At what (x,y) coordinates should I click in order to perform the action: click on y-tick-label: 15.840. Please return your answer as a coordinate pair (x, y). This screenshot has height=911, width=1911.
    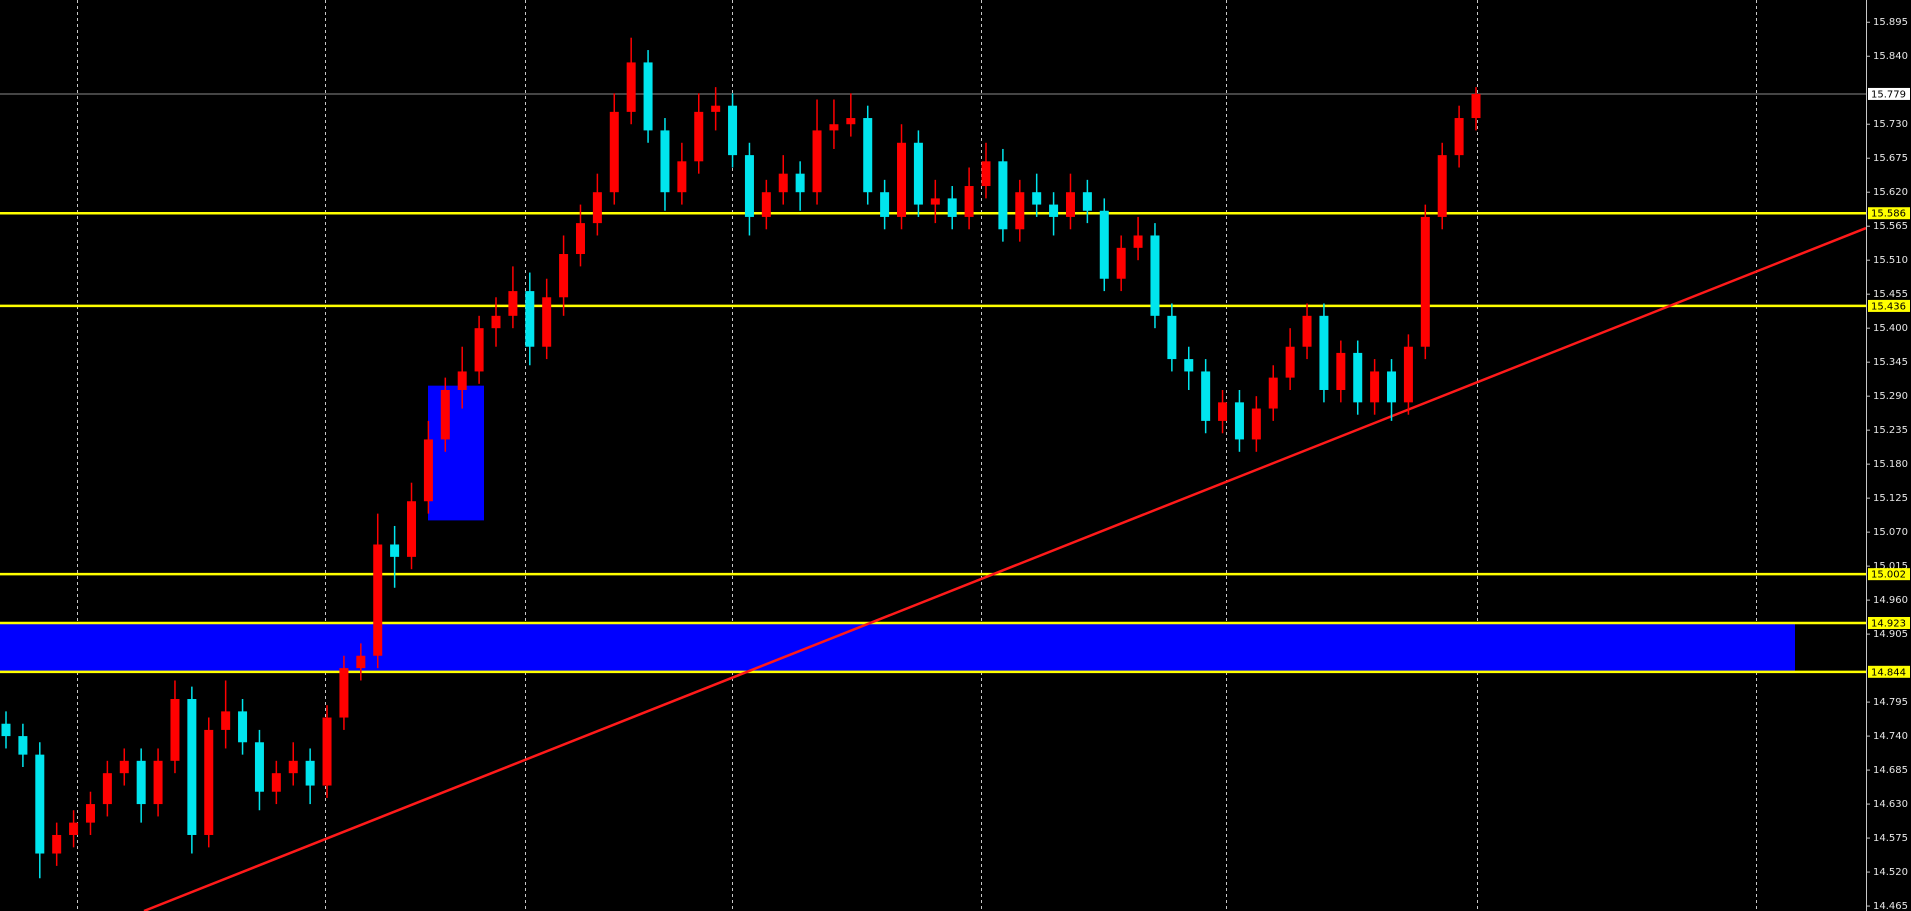
    Looking at the image, I should click on (1890, 56).